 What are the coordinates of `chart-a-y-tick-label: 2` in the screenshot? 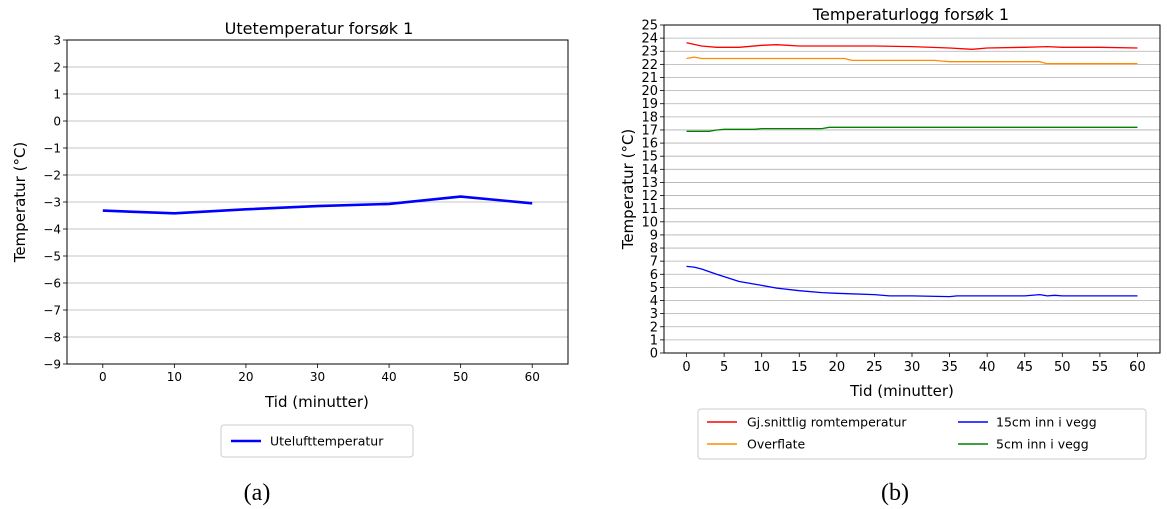 It's located at (57, 68).